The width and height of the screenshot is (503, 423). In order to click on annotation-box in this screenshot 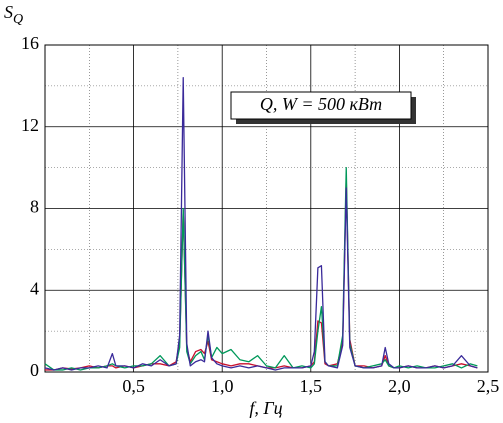, I will do `click(321, 105)`.